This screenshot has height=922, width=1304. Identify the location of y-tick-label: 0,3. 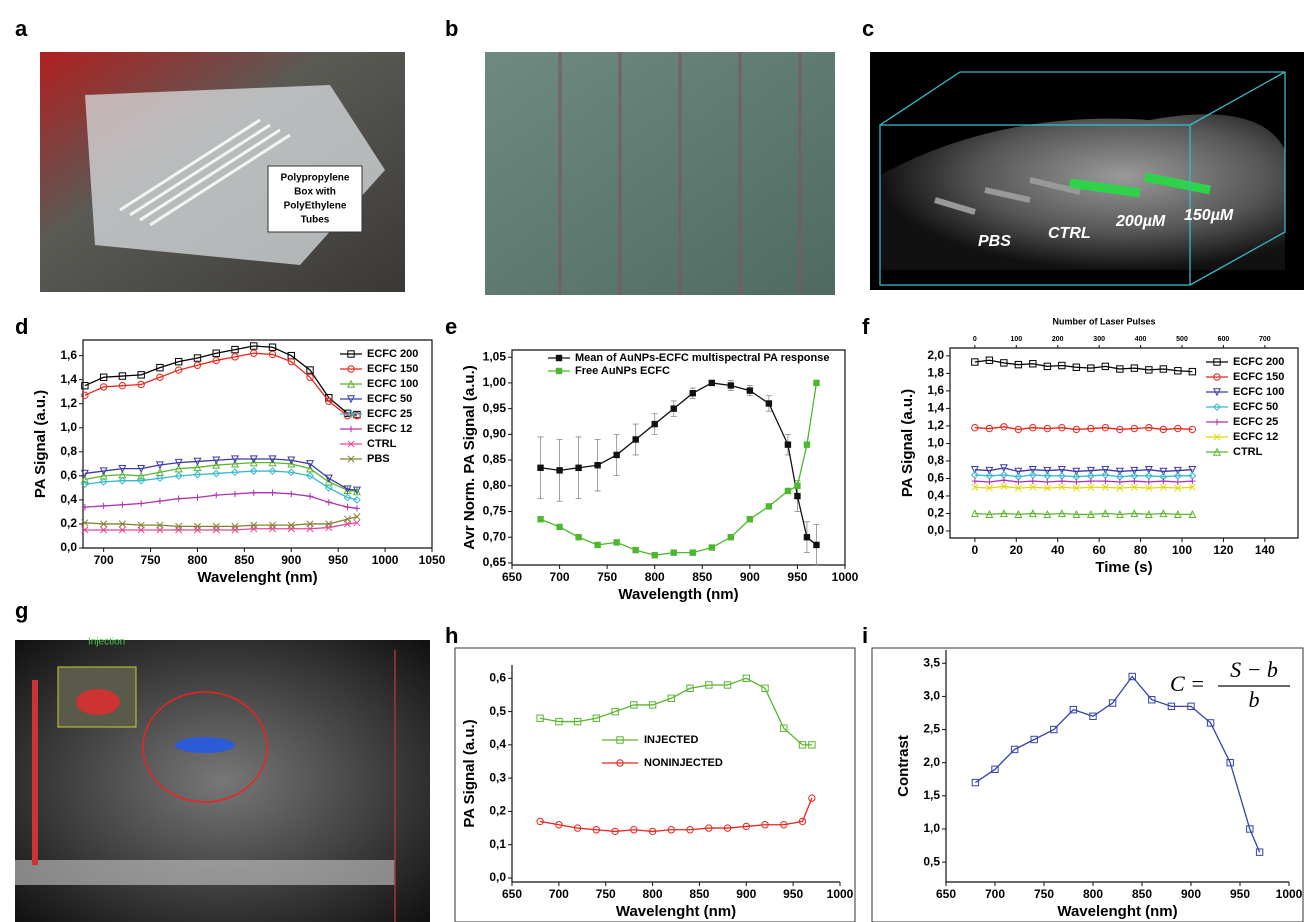
(497, 777).